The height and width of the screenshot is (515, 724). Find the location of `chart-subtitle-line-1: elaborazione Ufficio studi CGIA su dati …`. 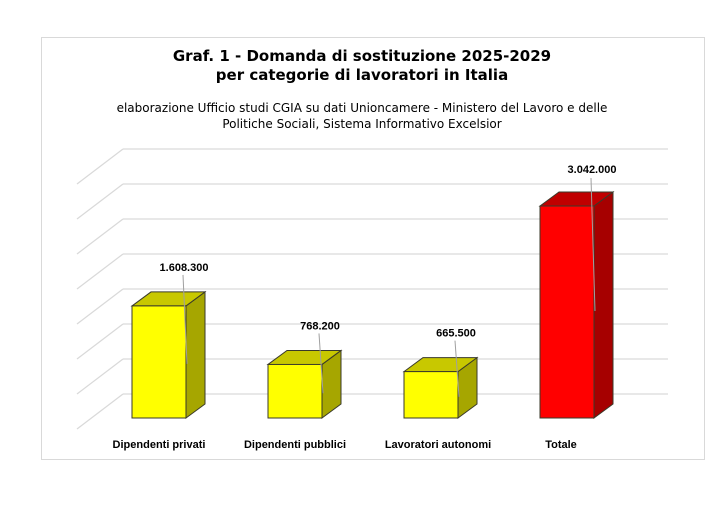

chart-subtitle-line-1: elaborazione Ufficio studi CGIA su dati … is located at coordinates (362, 108).